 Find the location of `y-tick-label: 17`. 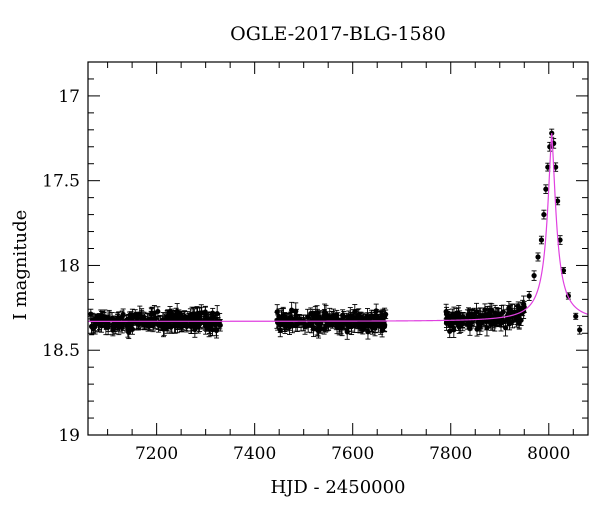

y-tick-label: 17 is located at coordinates (69, 97).